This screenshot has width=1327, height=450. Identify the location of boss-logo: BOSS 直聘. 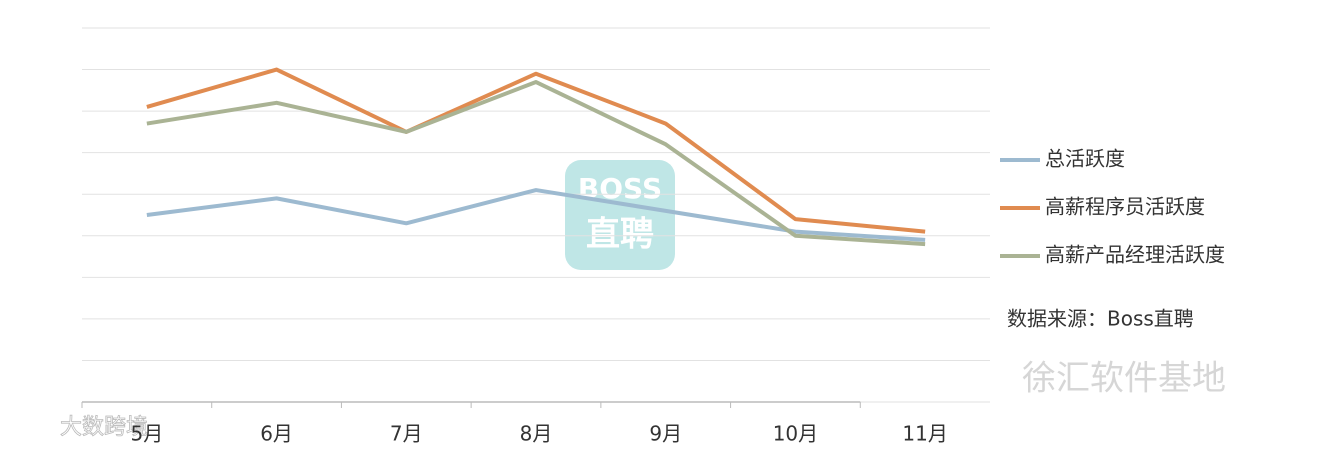
(620, 215).